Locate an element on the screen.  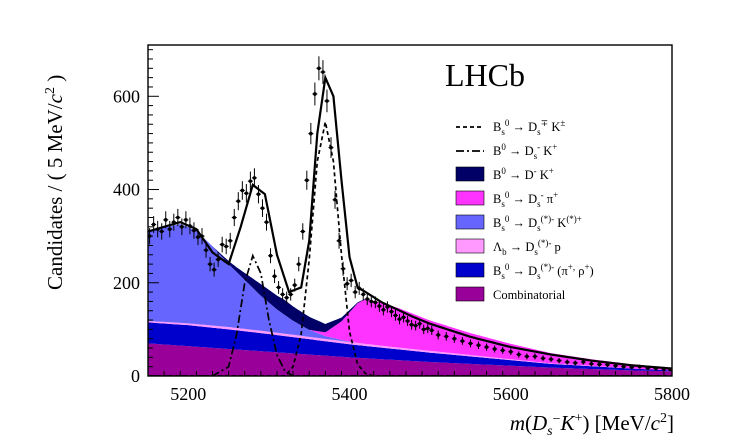
legend-item-b-s-0-d-s: Bs0 → Ds- π+ is located at coordinates (506, 199).